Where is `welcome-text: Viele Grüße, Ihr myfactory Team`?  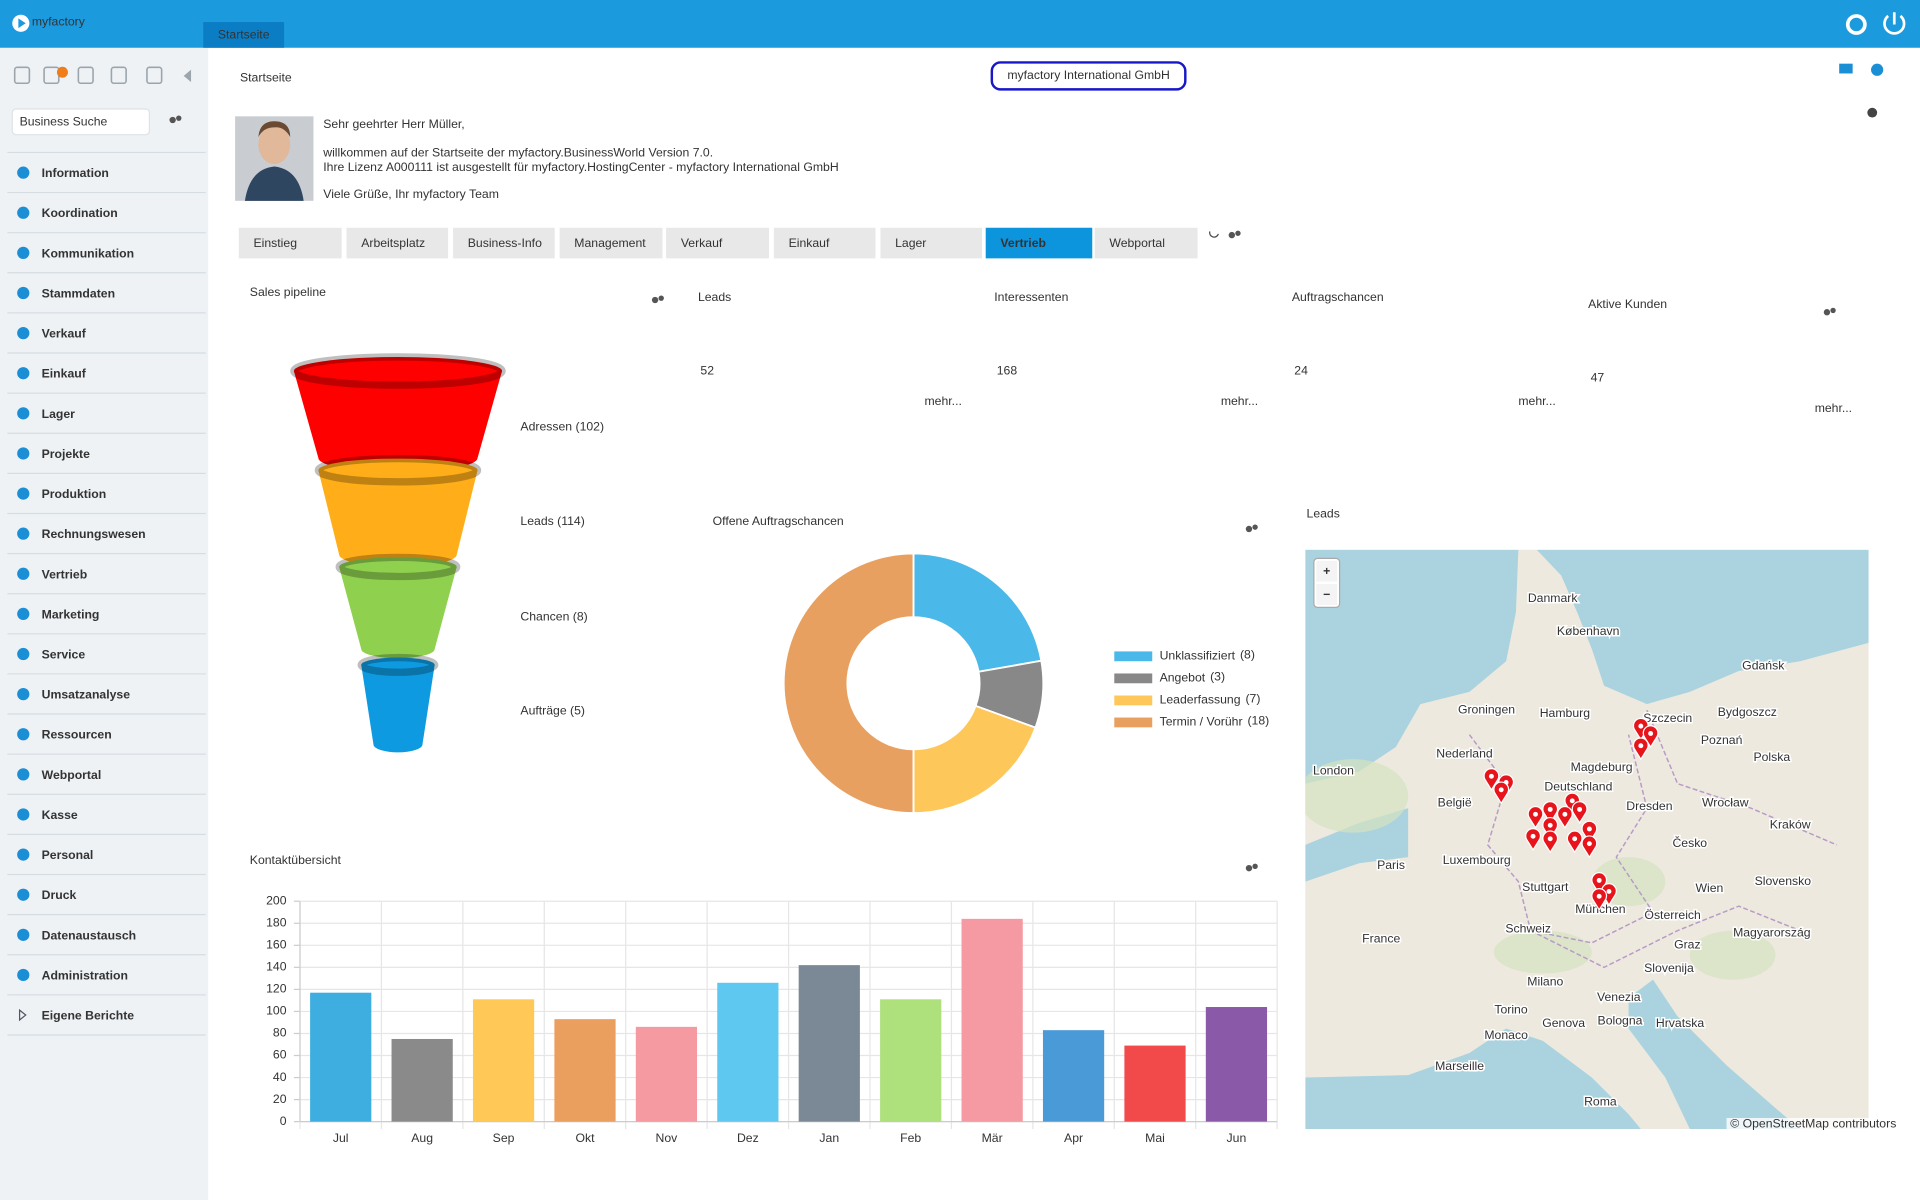
welcome-text: Viele Grüße, Ihr myfactory Team is located at coordinates (411, 194).